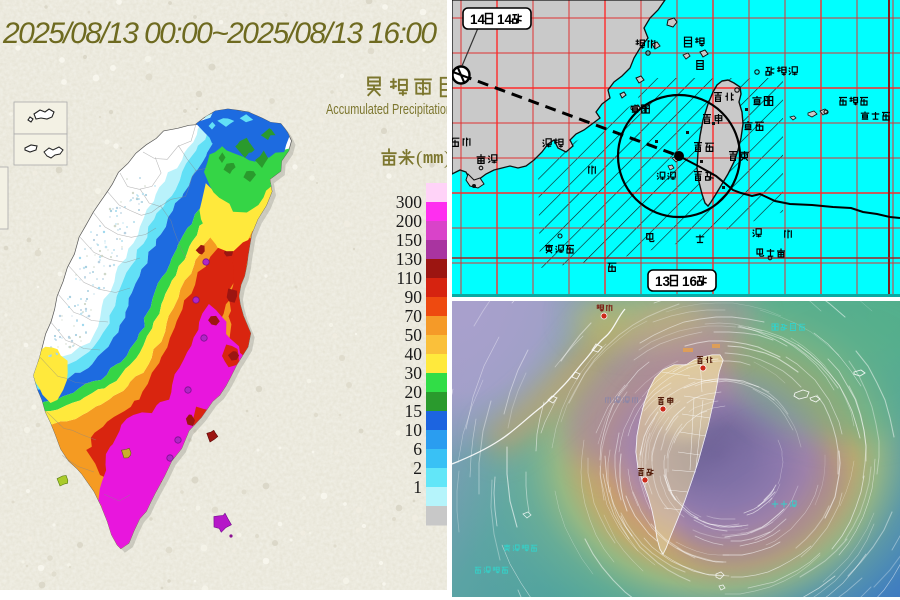  I want to click on svg-text: 2, so click(417, 468).